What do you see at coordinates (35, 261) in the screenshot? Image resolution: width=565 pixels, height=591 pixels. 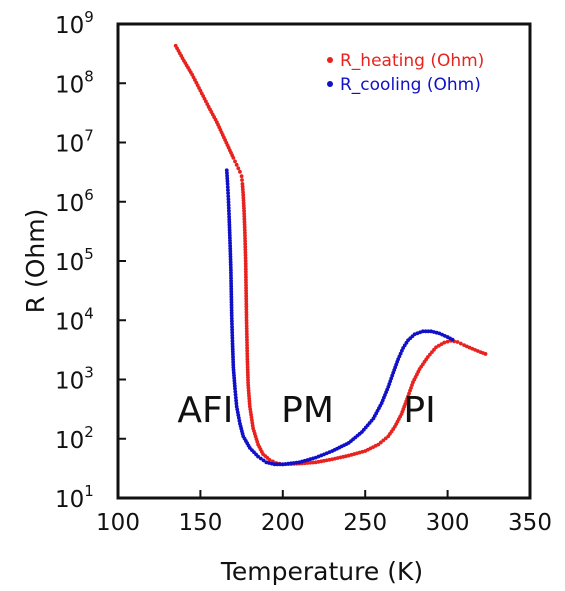 I see `y-axis-label: R (Ohm)` at bounding box center [35, 261].